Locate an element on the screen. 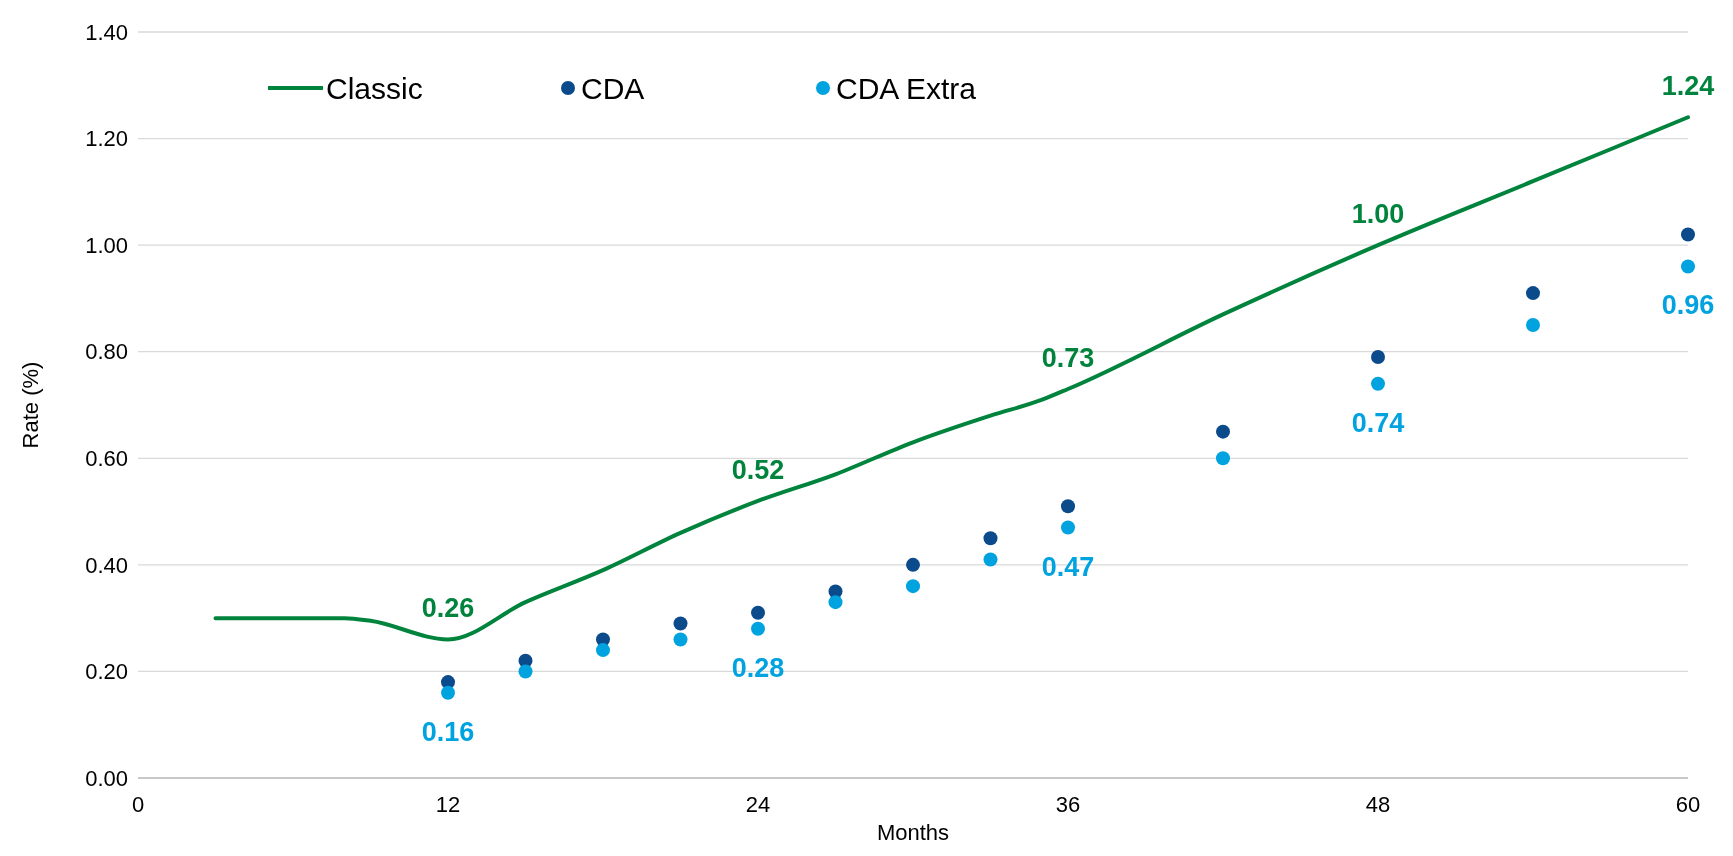 The width and height of the screenshot is (1733, 856). x-axis-title: Months is located at coordinates (913, 832).